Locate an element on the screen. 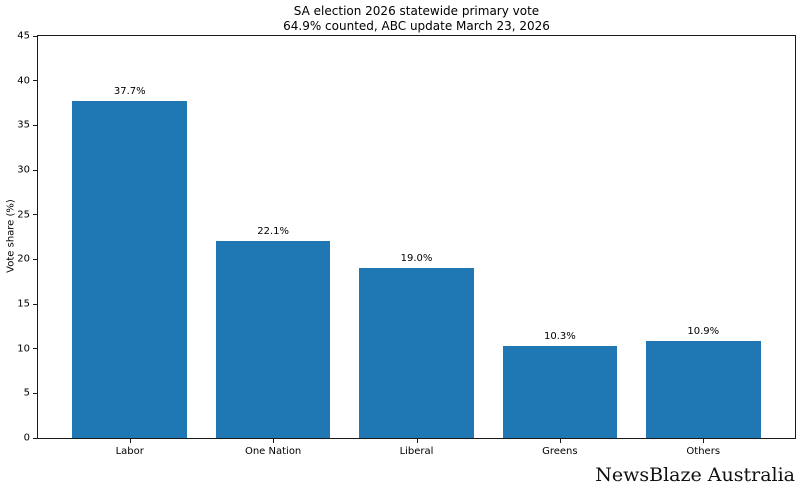  x-tick-label: Labor is located at coordinates (129, 451).